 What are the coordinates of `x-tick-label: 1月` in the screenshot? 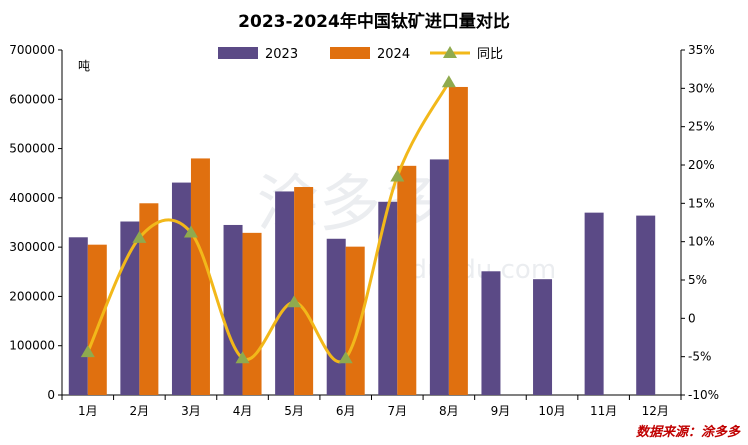 It's located at (88, 411).